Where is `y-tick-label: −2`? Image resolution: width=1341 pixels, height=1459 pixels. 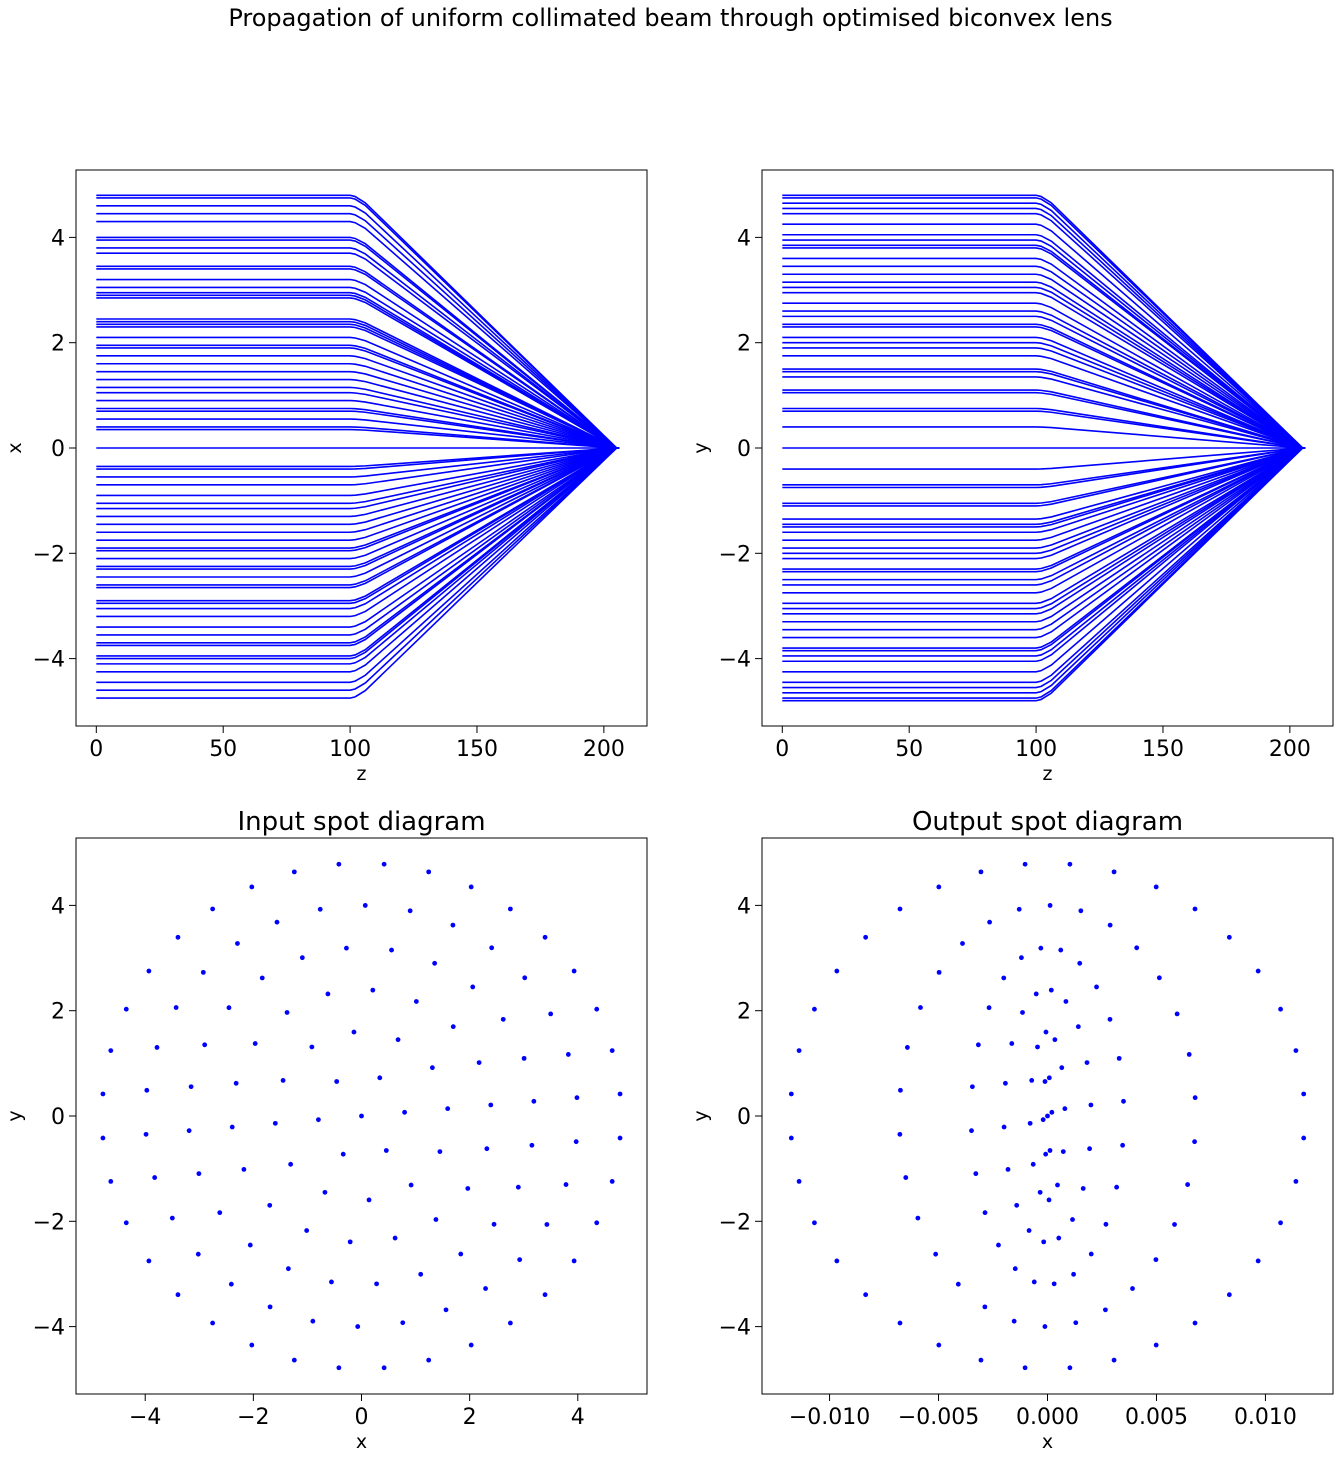
y-tick-label: −2 is located at coordinates (49, 554).